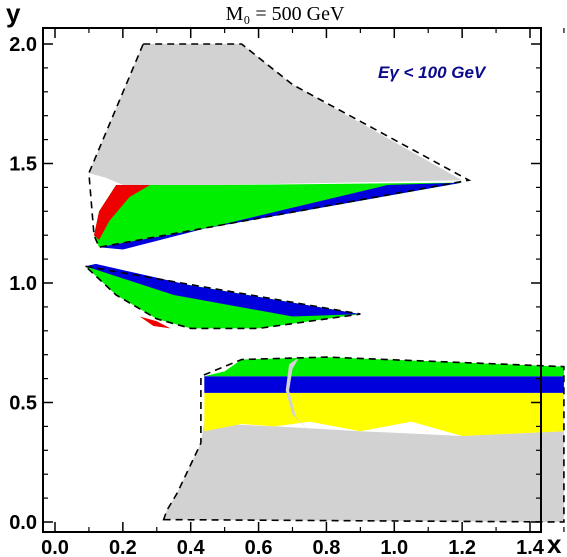  I want to click on x-axis-label: x, so click(554, 543).